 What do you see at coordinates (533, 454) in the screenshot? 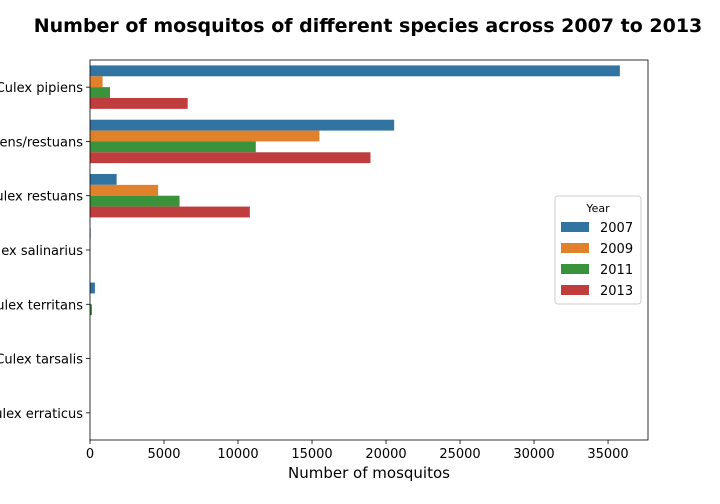
I see `x-tick-label: 30000` at bounding box center [533, 454].